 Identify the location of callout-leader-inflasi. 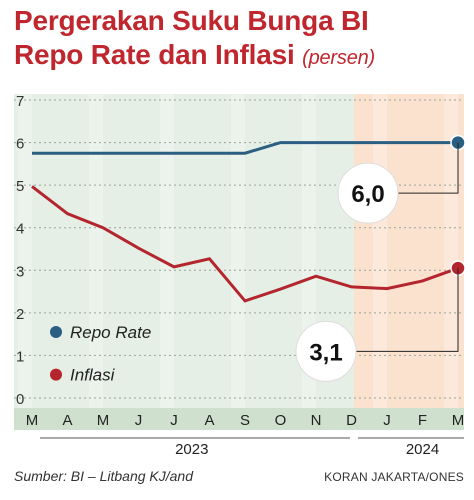
(402, 310).